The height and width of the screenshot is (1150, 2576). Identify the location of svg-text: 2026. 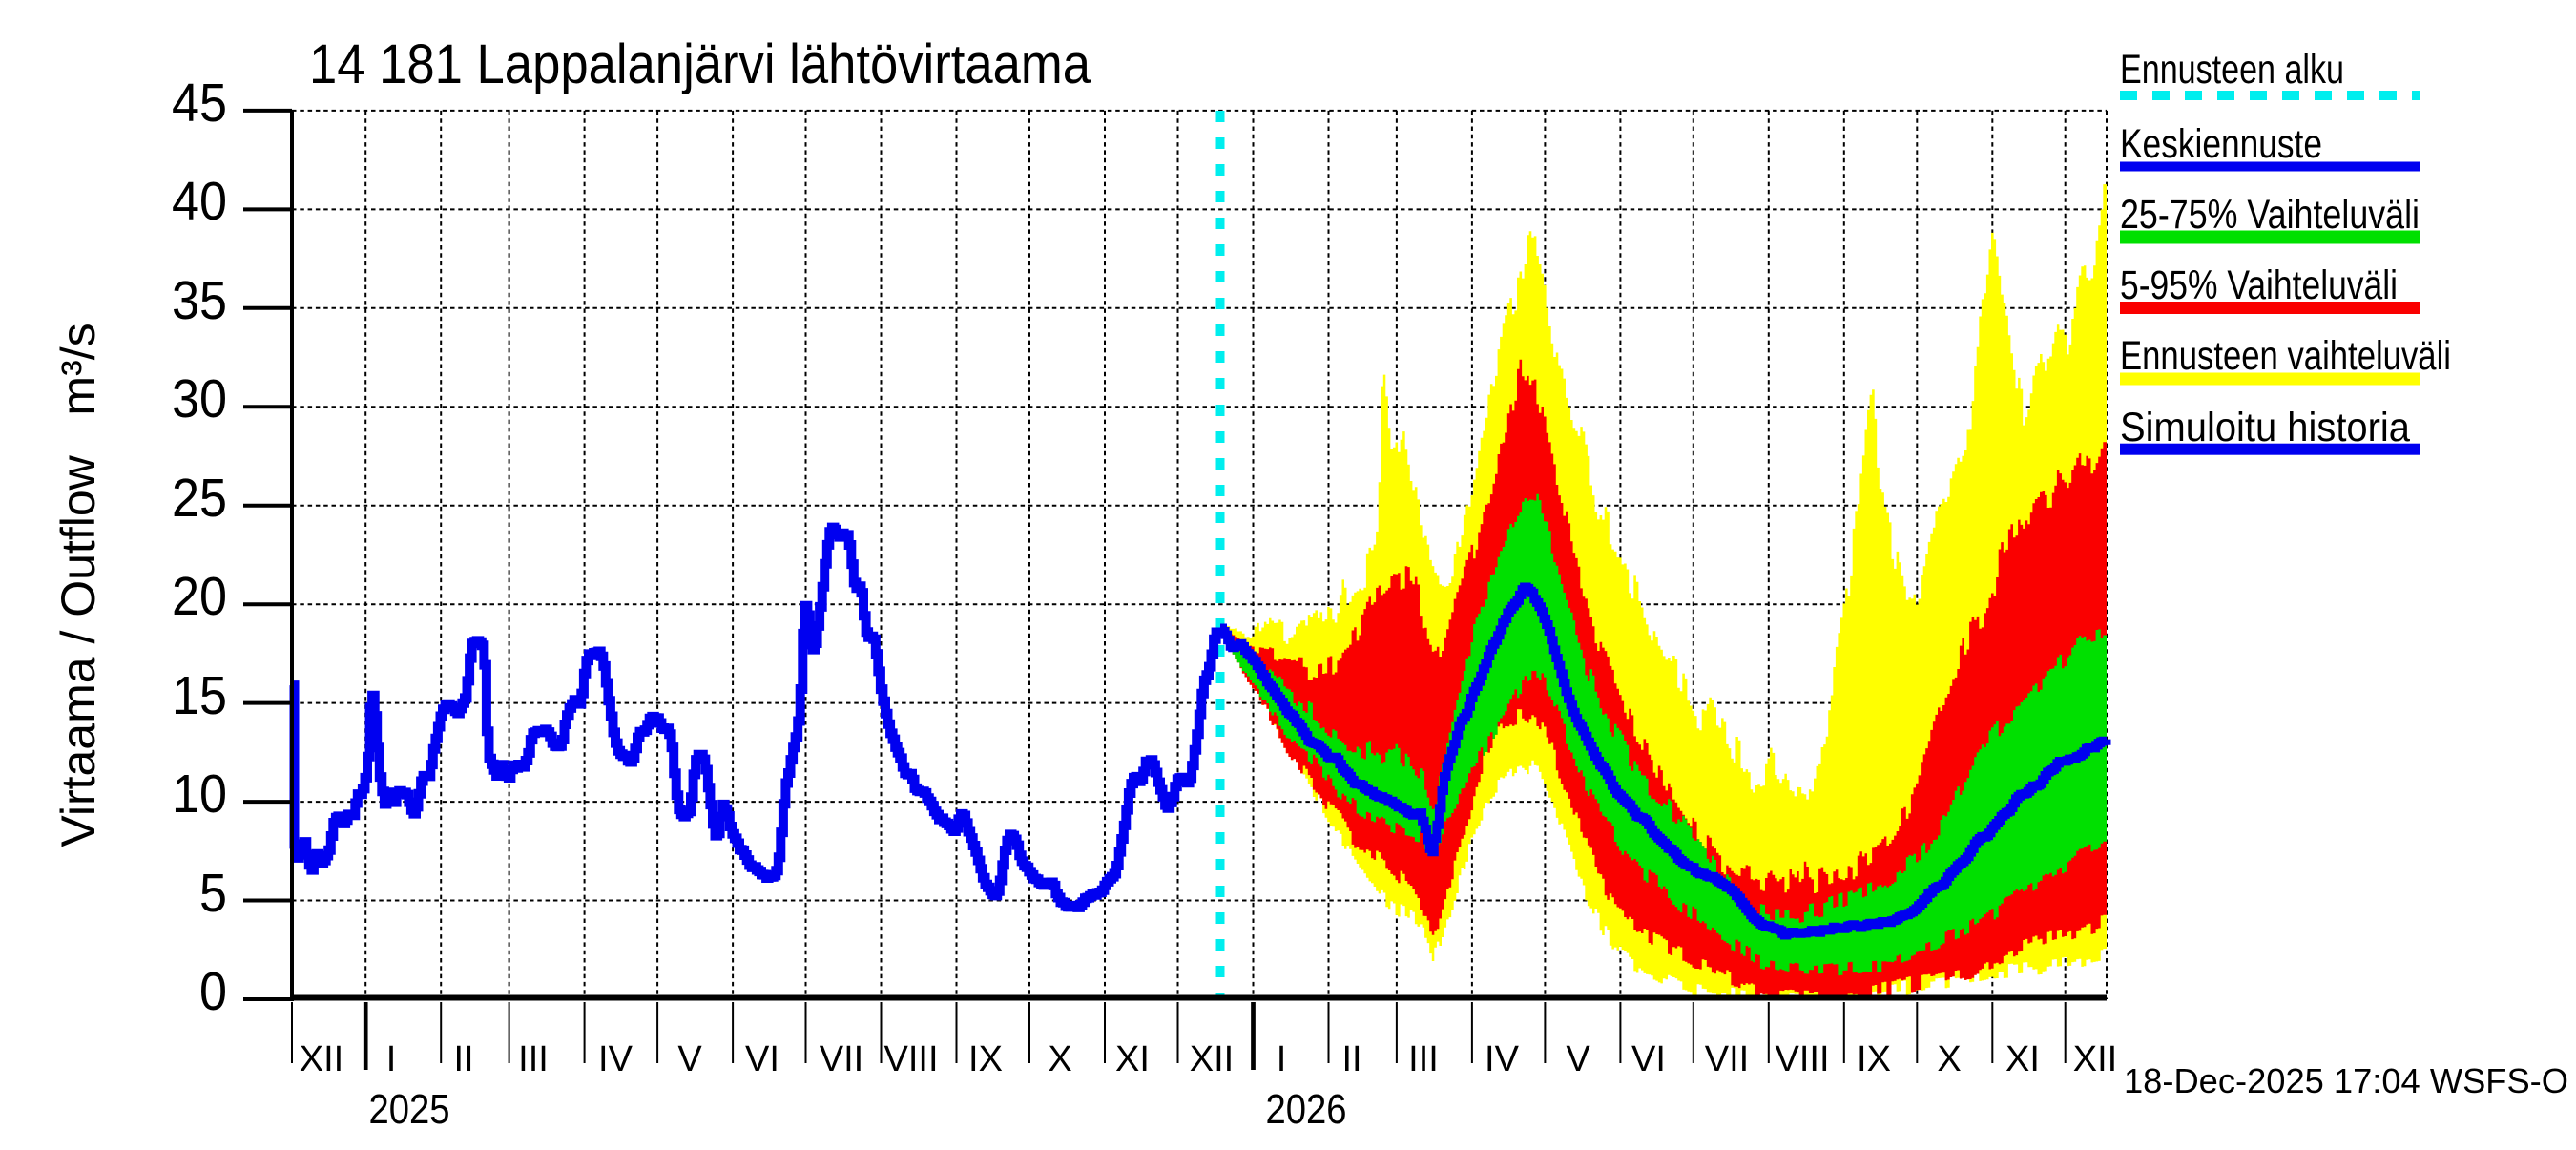
(1306, 1110).